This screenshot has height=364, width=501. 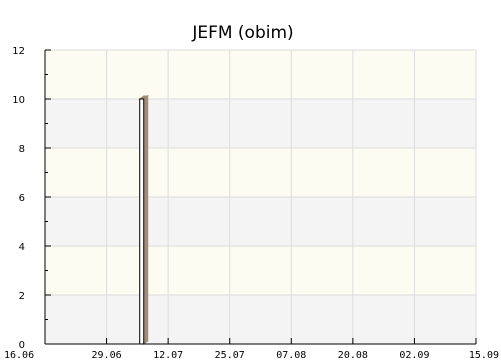 I want to click on bar-face, so click(x=142, y=221).